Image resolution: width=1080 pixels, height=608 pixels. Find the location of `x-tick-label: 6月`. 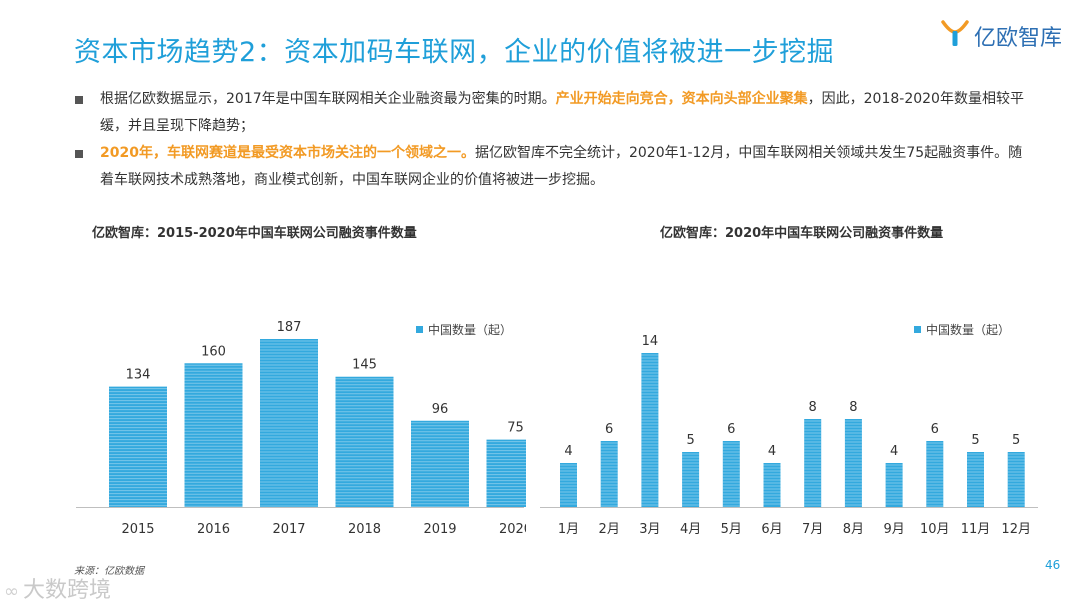

x-tick-label: 6月 is located at coordinates (771, 529).